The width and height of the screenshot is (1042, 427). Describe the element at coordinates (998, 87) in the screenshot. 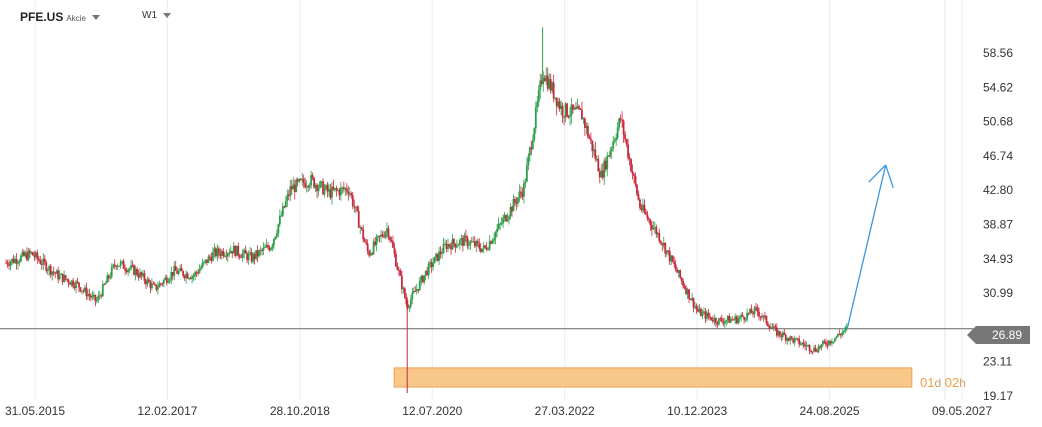

I see `price-tick-label: 54.62` at that location.